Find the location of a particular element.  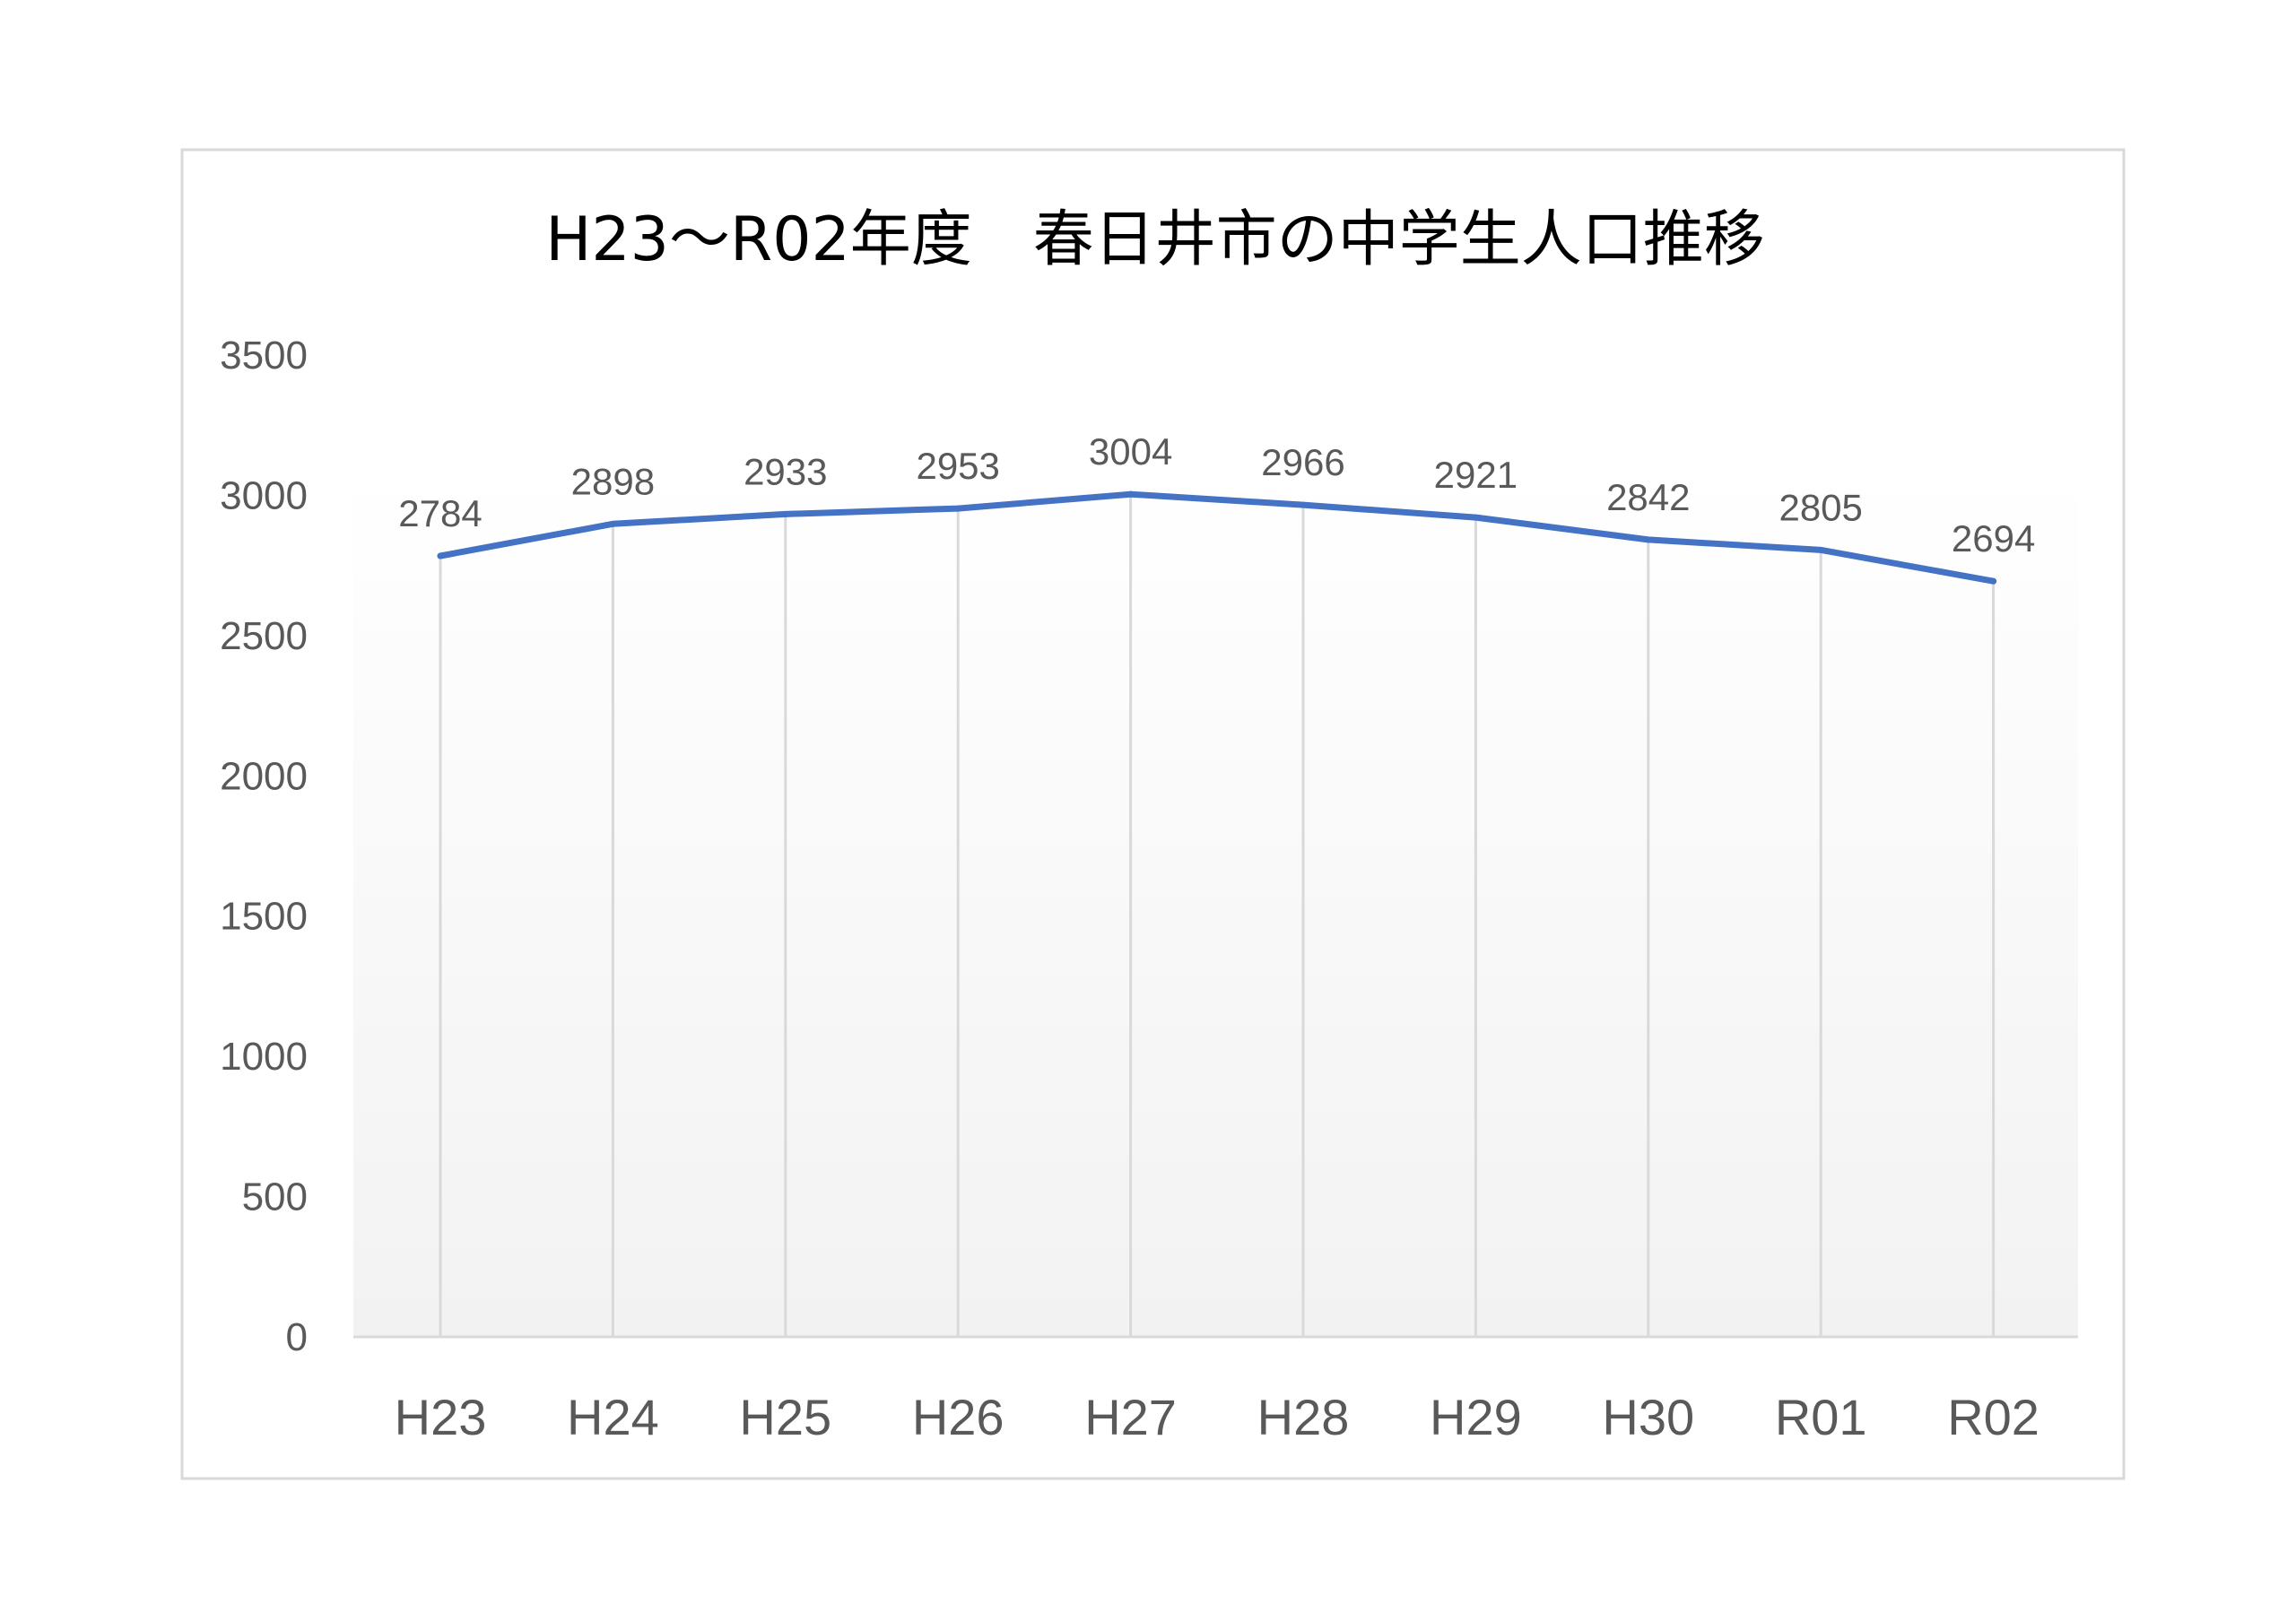

x-tick-label: R02 is located at coordinates (1993, 1417).